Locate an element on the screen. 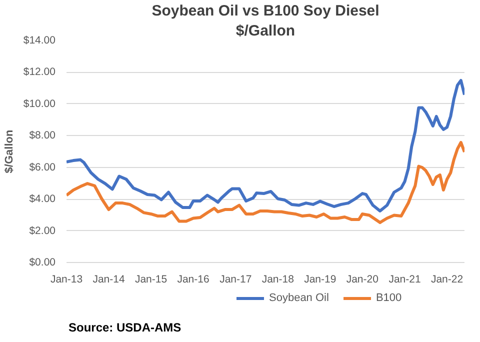  y-axis-title: $/Gallon is located at coordinates (9, 152).